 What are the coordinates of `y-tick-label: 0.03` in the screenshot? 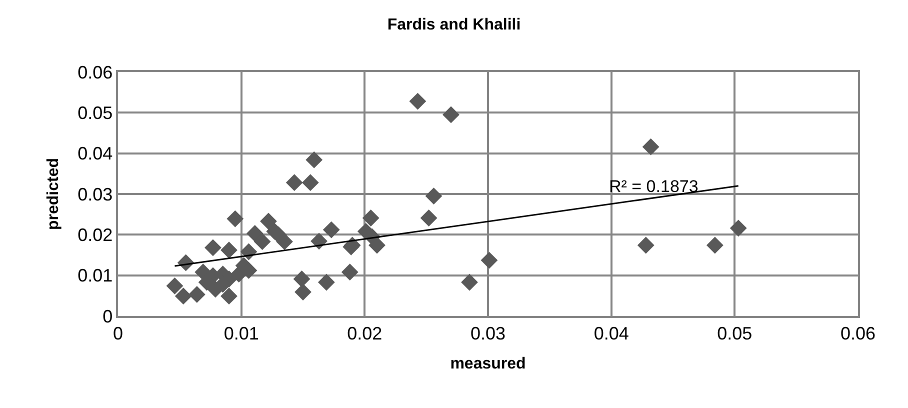 It's located at (95, 194).